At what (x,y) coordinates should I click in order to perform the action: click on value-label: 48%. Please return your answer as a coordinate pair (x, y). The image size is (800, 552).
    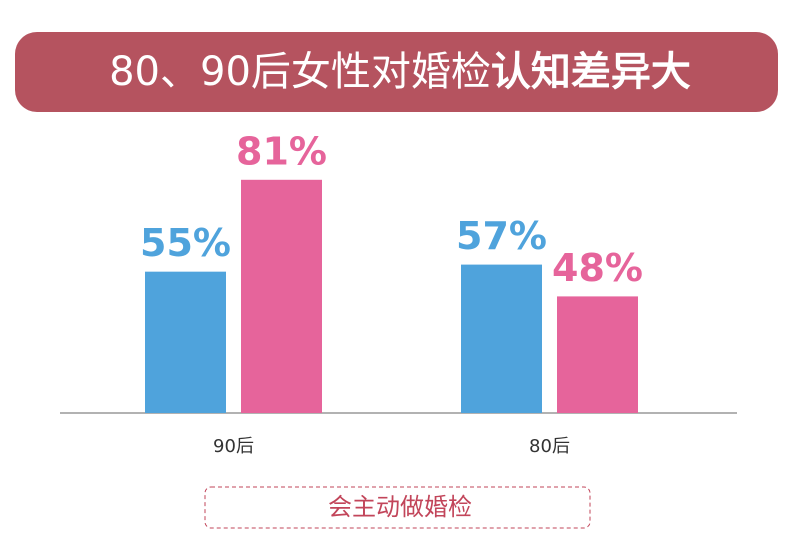
    Looking at the image, I should click on (597, 268).